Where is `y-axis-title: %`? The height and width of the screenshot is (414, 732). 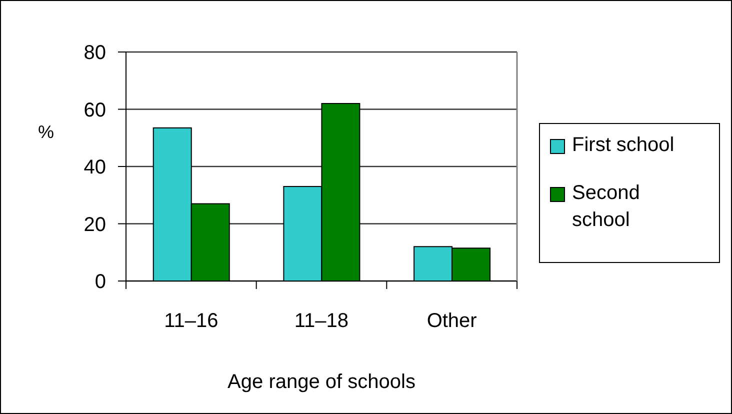 y-axis-title: % is located at coordinates (46, 132).